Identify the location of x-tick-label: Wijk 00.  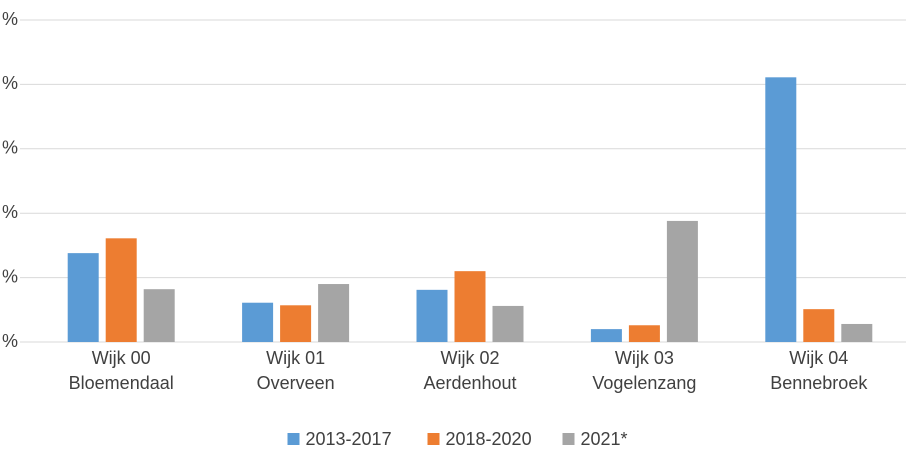
(121, 358).